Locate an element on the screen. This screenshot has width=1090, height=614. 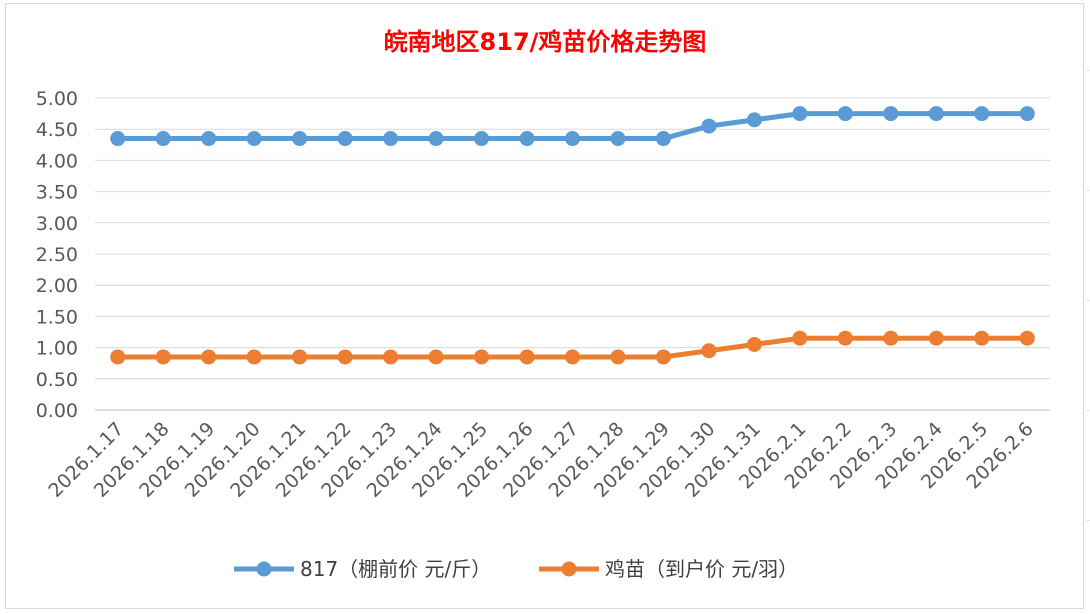
chart-title: 皖南地区817/鸡苗价格走势图 is located at coordinates (545, 42).